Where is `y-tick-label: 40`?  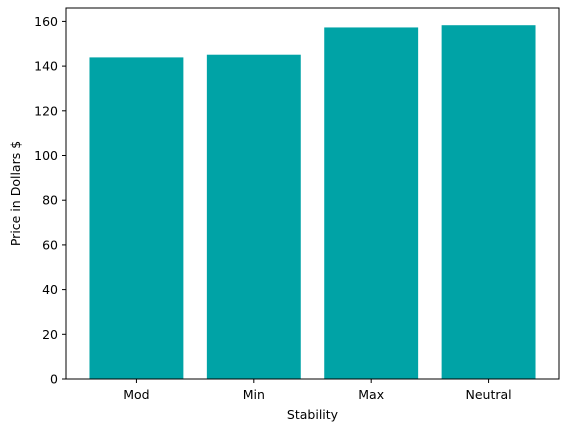 y-tick-label: 40 is located at coordinates (50, 289).